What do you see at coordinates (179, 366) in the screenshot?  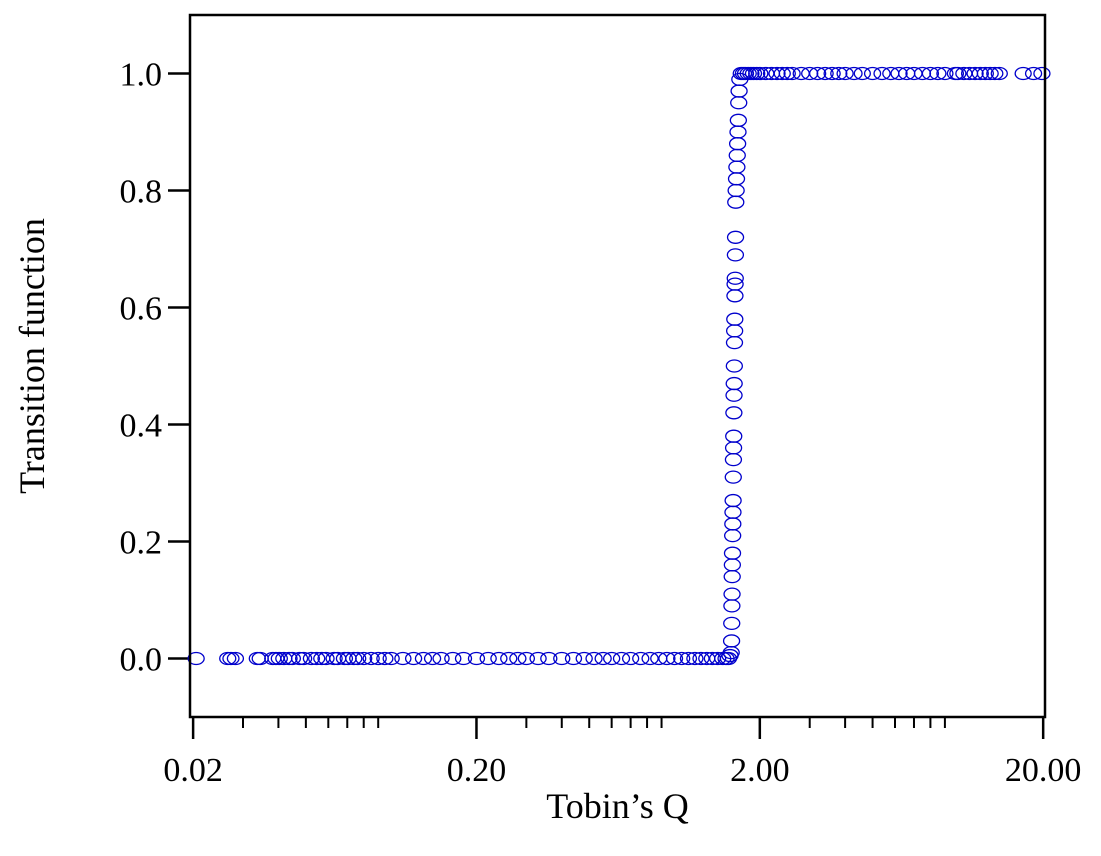 I see `y-ticks` at bounding box center [179, 366].